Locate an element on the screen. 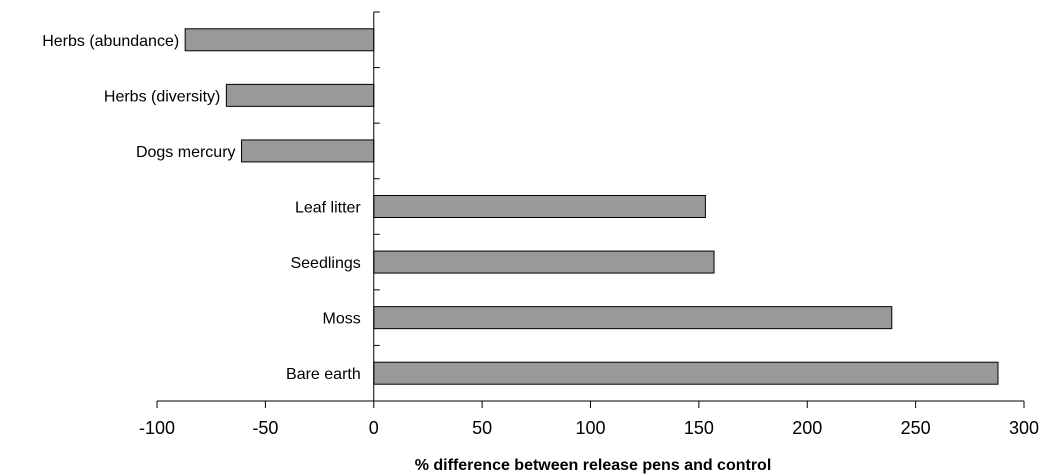 The image size is (1050, 475). x-tick-label: 100 is located at coordinates (590, 428).